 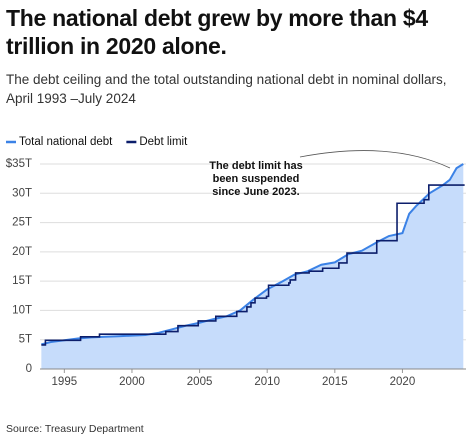 I want to click on x-tick-label: 1995, so click(x=65, y=382).